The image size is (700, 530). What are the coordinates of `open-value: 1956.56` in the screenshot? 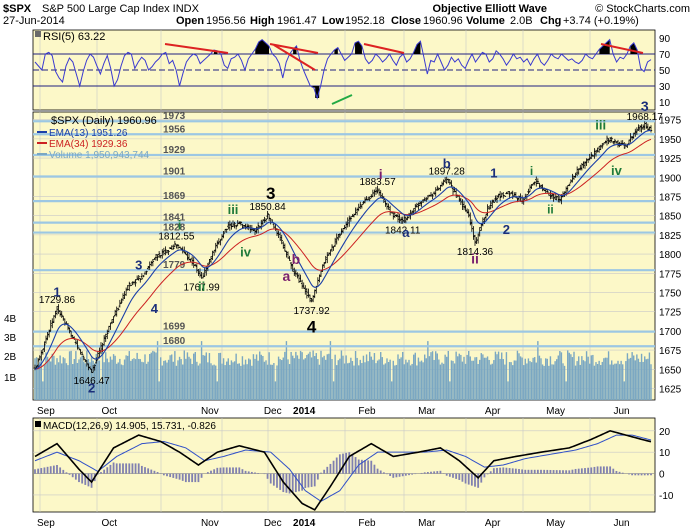 It's located at (226, 21).